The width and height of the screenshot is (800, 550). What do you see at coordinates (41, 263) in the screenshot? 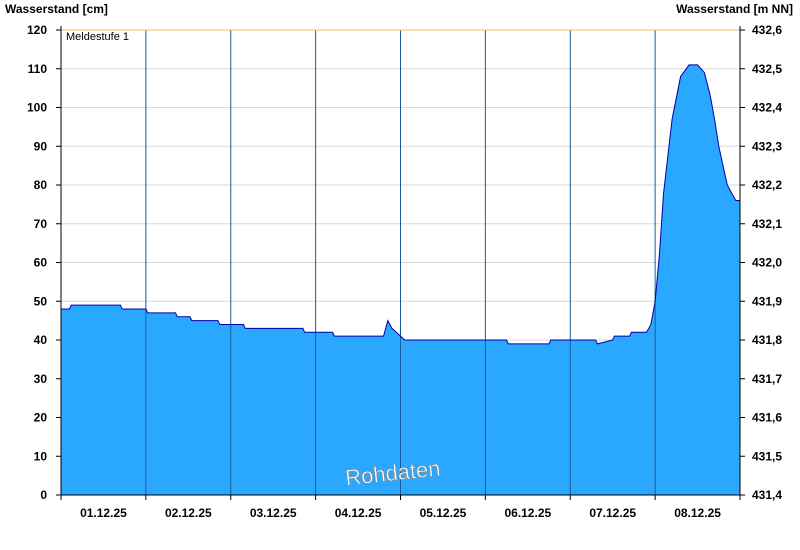
I see `left-tick-label: 60` at bounding box center [41, 263].